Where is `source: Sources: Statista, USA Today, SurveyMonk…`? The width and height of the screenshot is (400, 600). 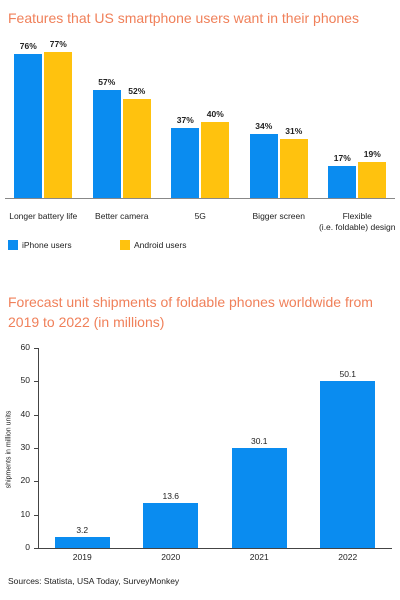
source: Sources: Statista, USA Today, SurveyMonk… is located at coordinates (94, 581).